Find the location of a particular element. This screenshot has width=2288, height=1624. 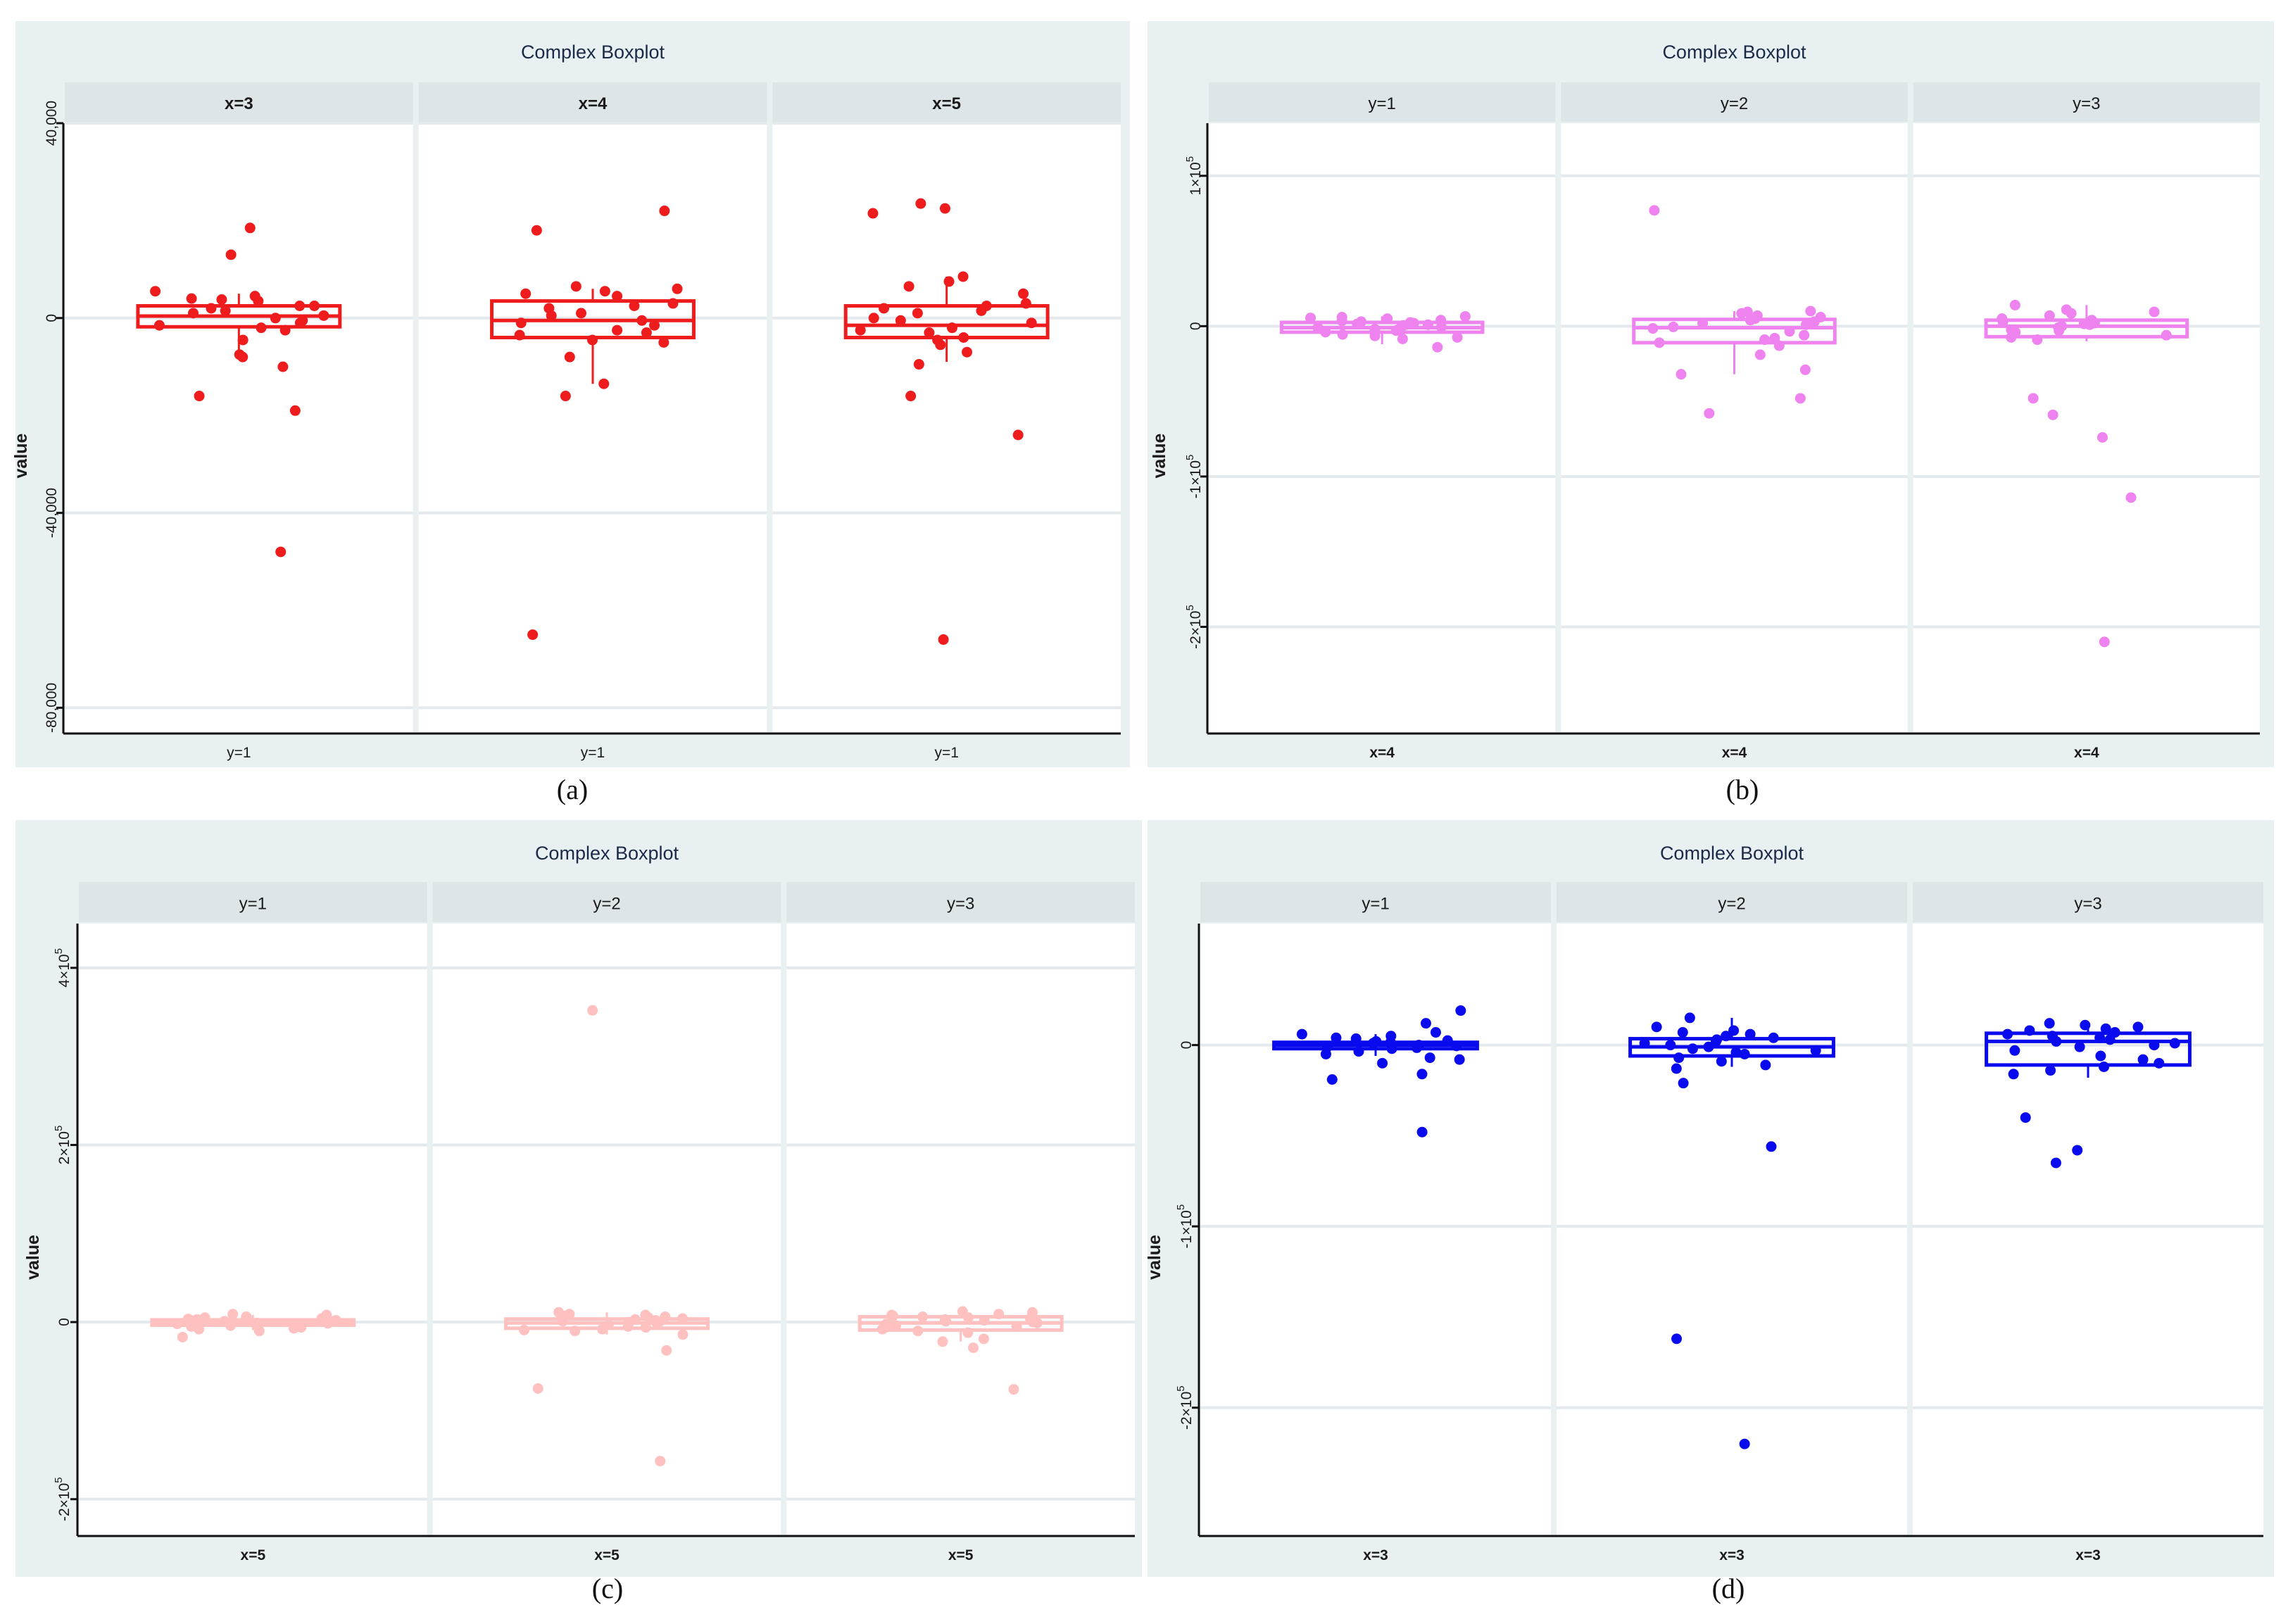

y-tick-label-text: -2×10 is located at coordinates (64, 1502).